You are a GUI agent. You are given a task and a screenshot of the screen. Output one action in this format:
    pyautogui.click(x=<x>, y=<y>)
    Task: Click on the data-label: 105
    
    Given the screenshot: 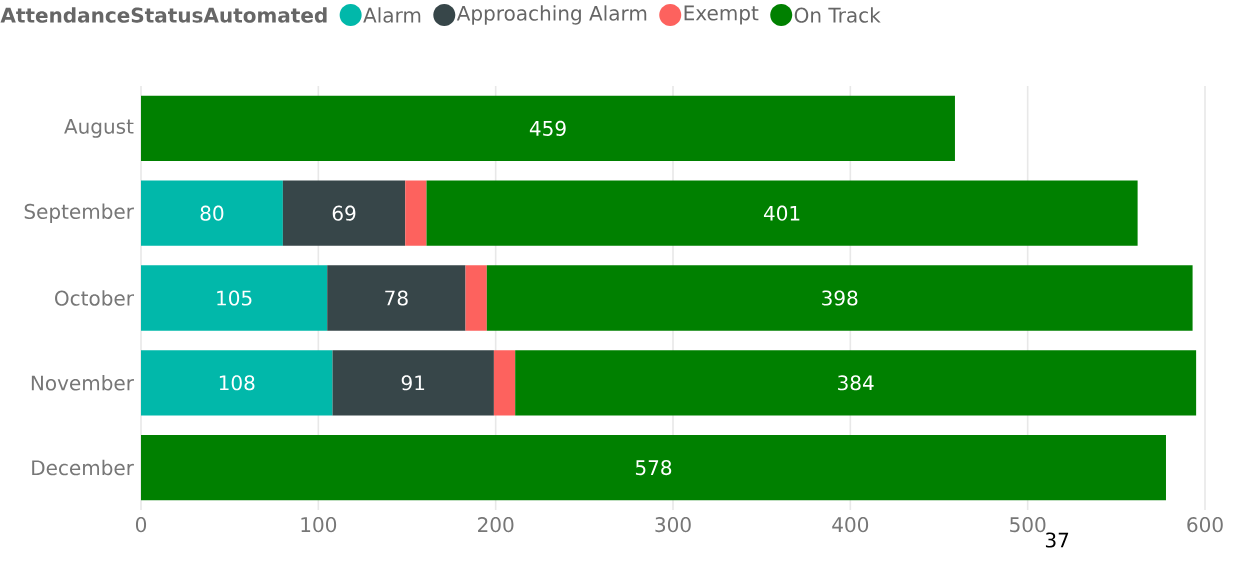 What is the action you would take?
    pyautogui.click(x=234, y=298)
    